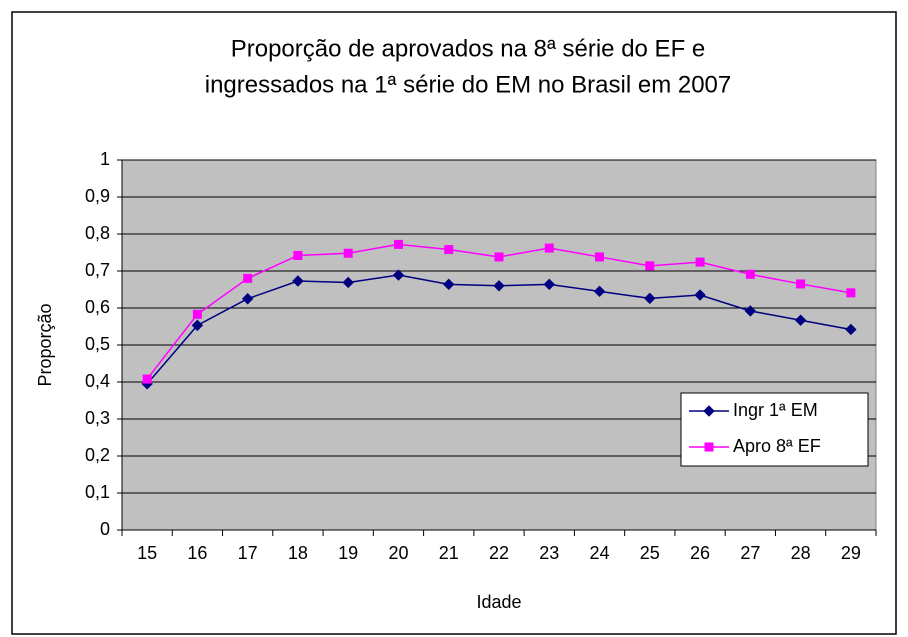 The height and width of the screenshot is (637, 908). What do you see at coordinates (147, 553) in the screenshot?
I see `x-tick-label: 15` at bounding box center [147, 553].